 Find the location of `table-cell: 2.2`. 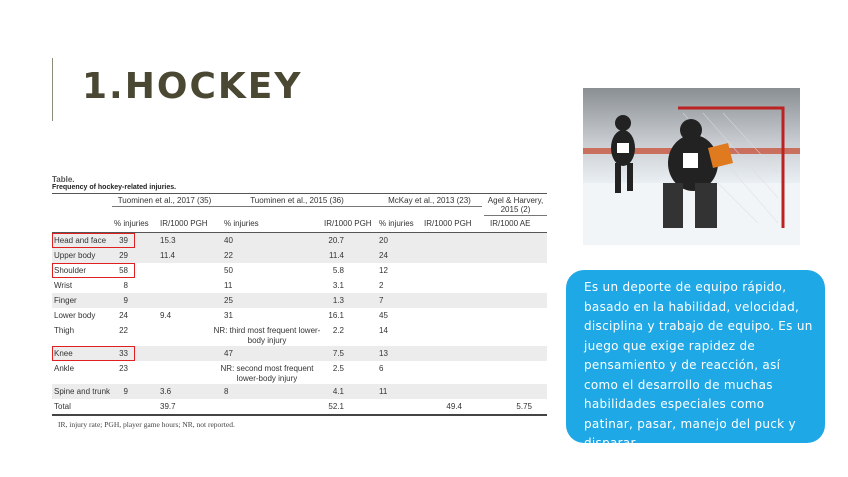

table-cell: 2.2 is located at coordinates (338, 330).